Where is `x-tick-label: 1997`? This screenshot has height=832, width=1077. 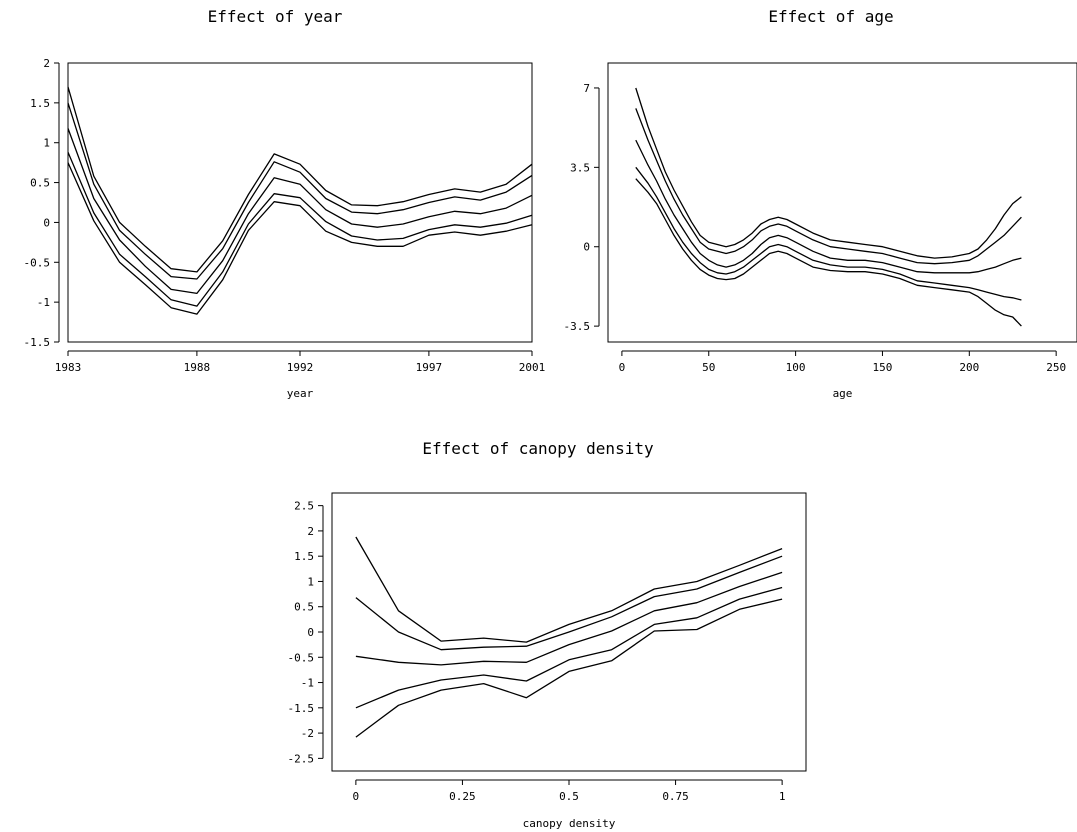 x-tick-label: 1997 is located at coordinates (429, 367).